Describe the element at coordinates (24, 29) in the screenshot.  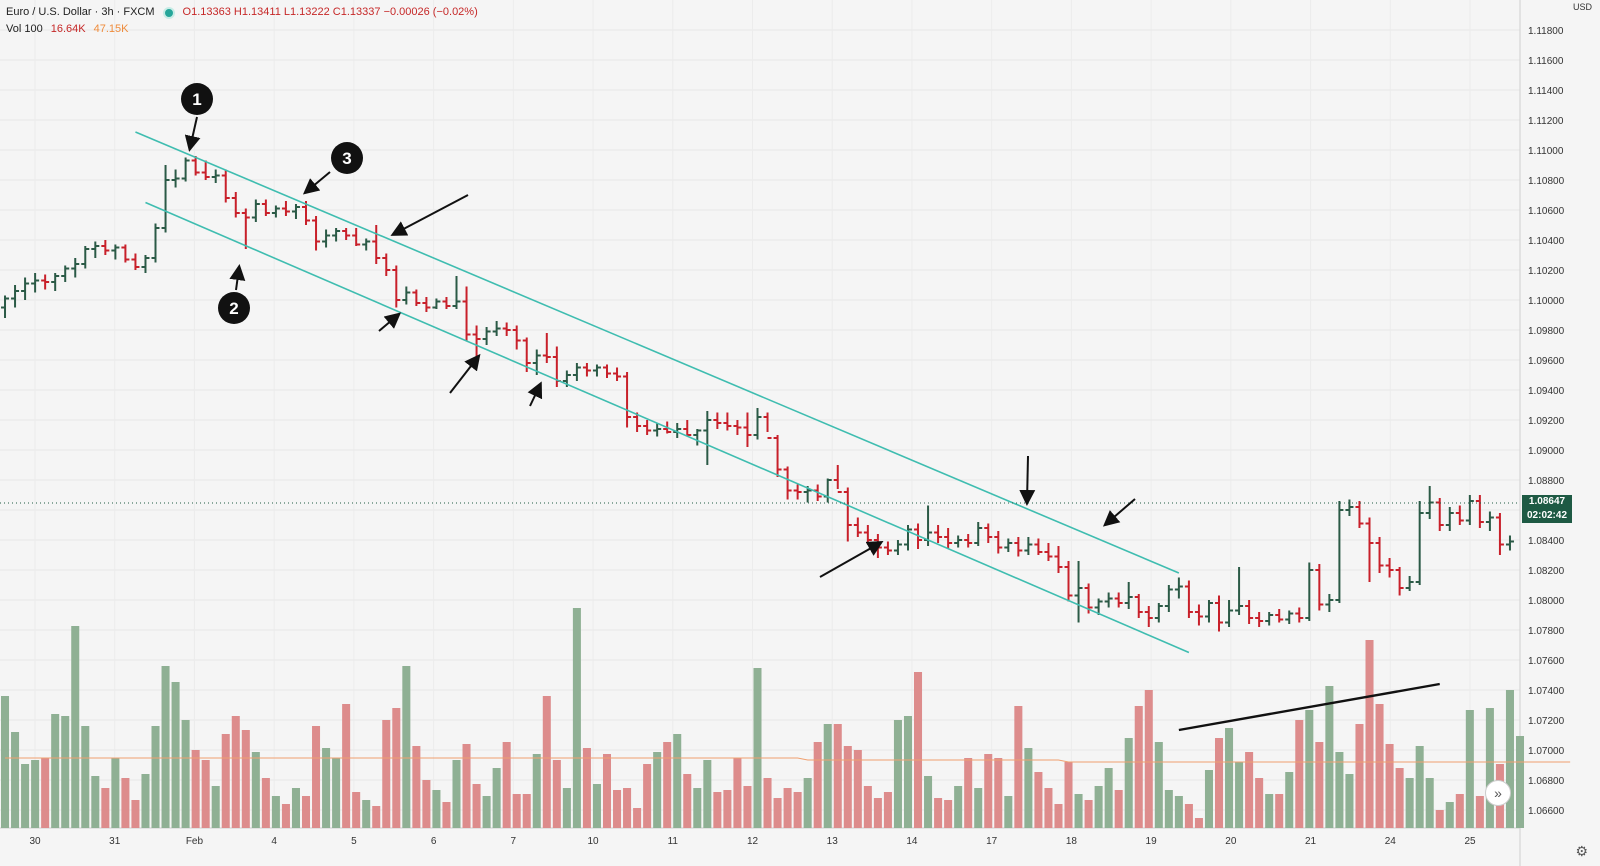
I see `volume-label: Vol 100` at that location.